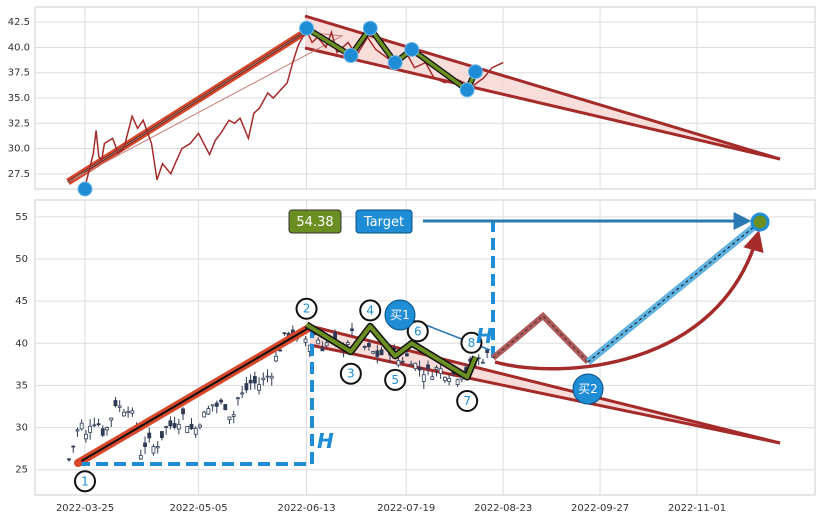  What do you see at coordinates (325, 441) in the screenshot?
I see `height-label: H` at bounding box center [325, 441].